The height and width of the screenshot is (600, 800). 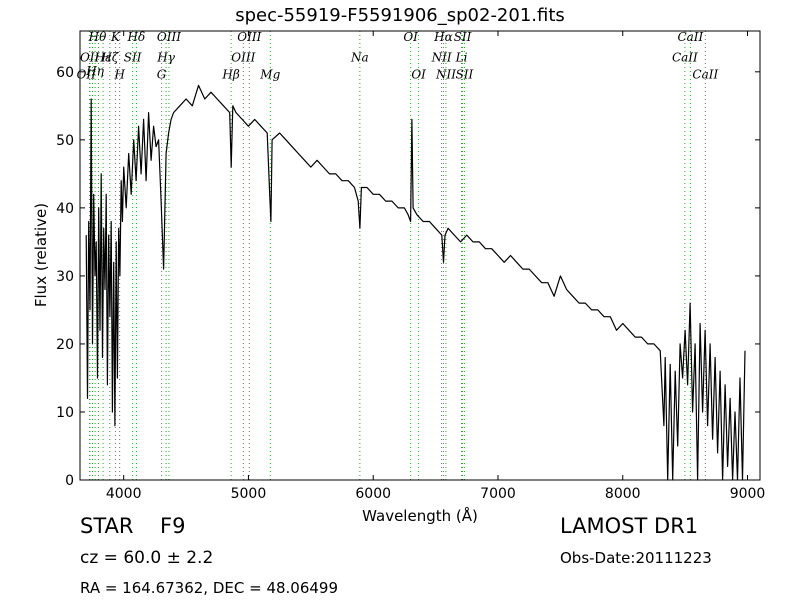 What do you see at coordinates (65, 209) in the screenshot?
I see `y-tick-label-4: 40` at bounding box center [65, 209].